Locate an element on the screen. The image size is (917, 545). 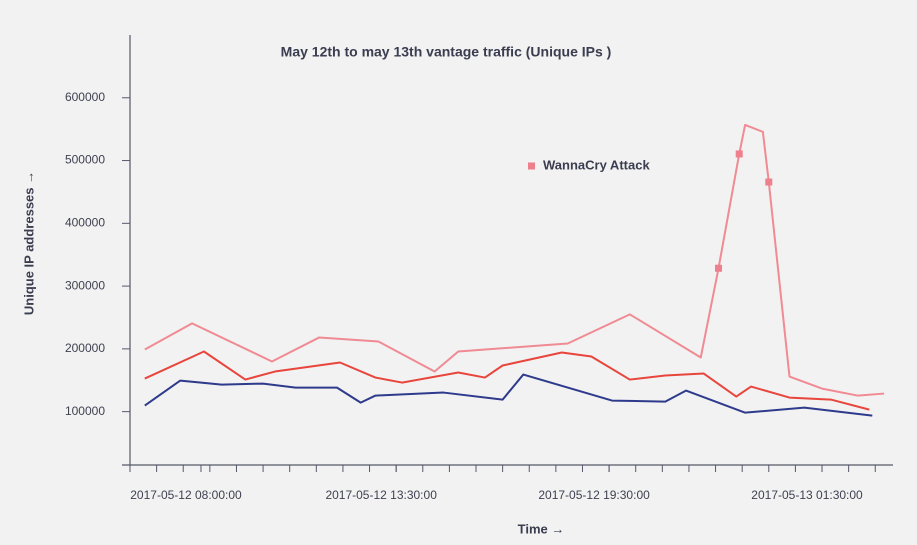
x-tick-label: 2017-05-12 19:30:00 is located at coordinates (594, 495).